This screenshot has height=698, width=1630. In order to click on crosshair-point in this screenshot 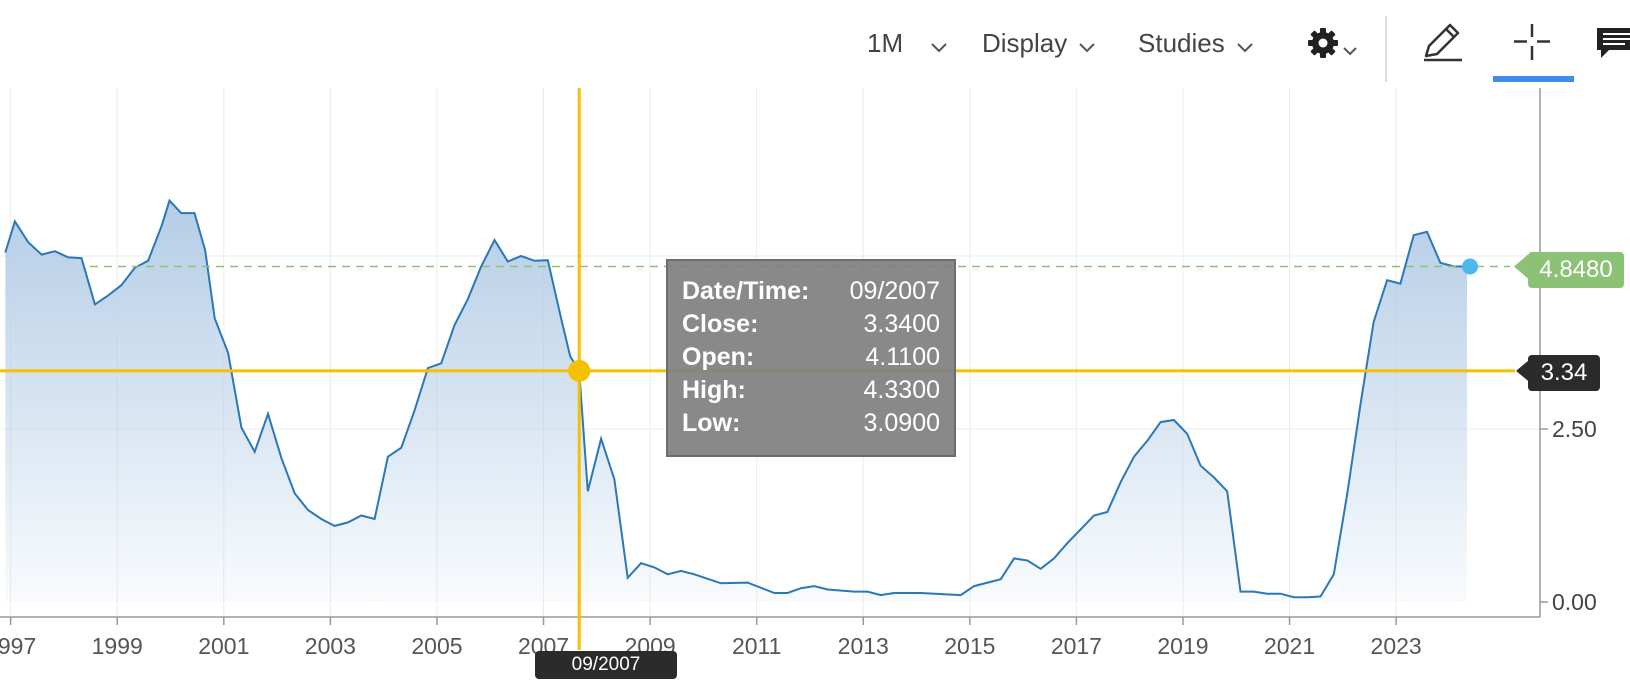, I will do `click(579, 370)`.